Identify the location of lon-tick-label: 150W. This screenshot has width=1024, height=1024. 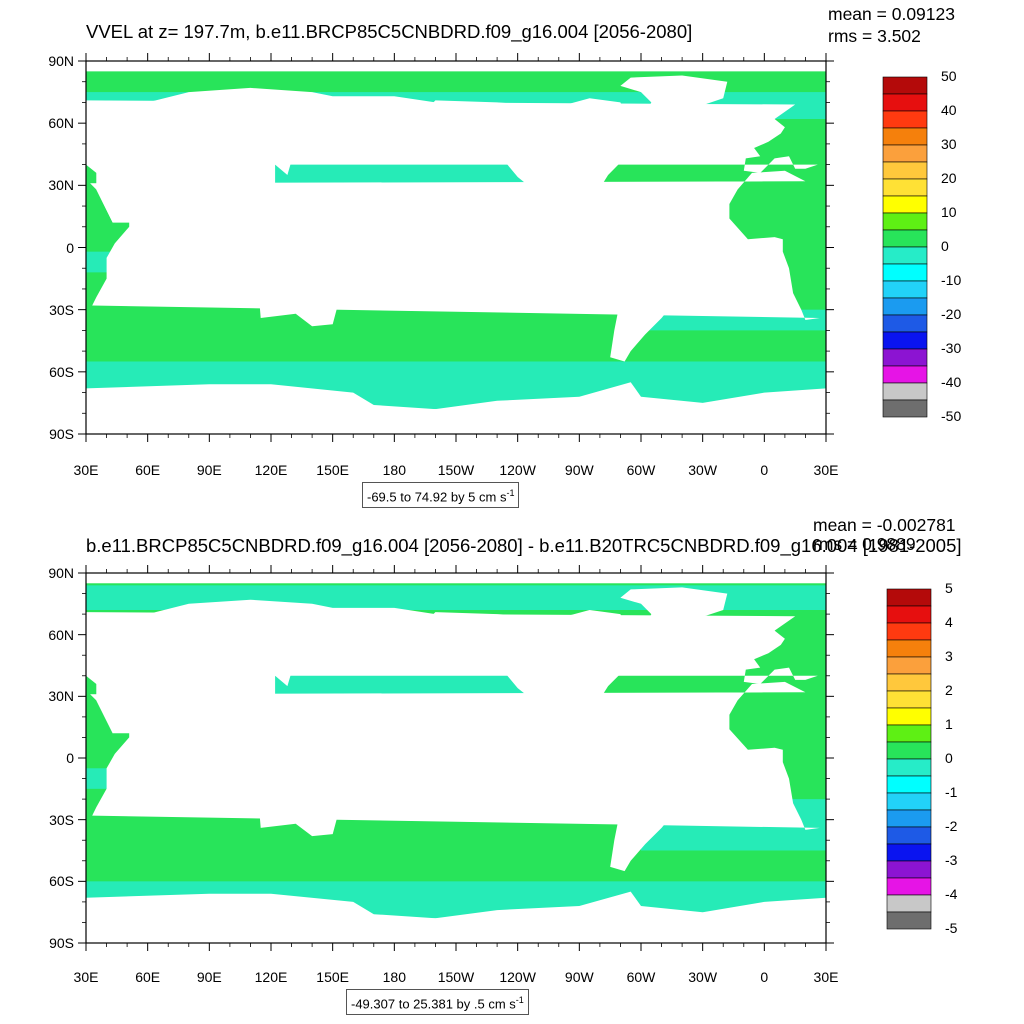
(456, 977).